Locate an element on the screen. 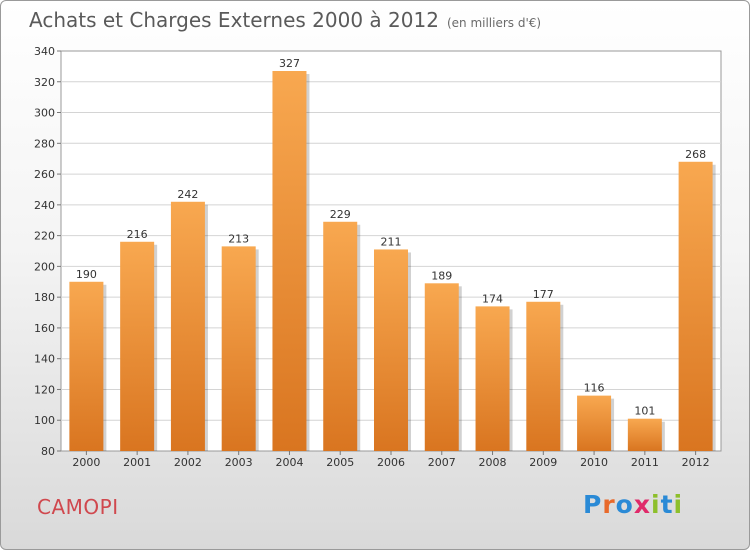 The width and height of the screenshot is (750, 550). y-tick-label: 100 is located at coordinates (44, 420).